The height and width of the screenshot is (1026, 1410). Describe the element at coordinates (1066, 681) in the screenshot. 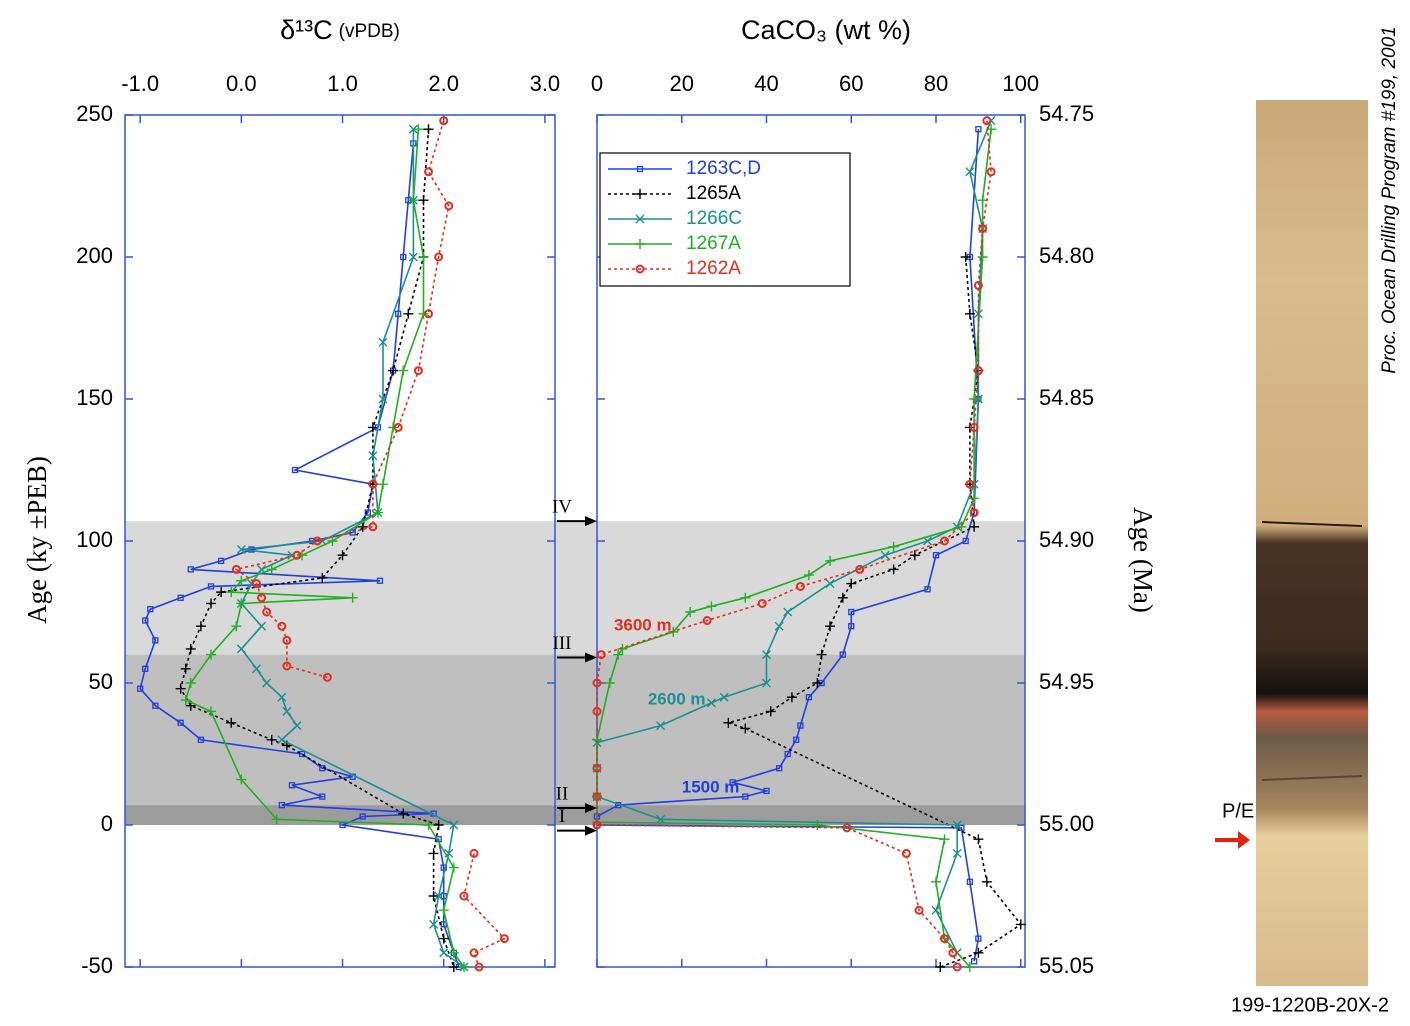

I see `y2-tick-label: 54.95` at that location.